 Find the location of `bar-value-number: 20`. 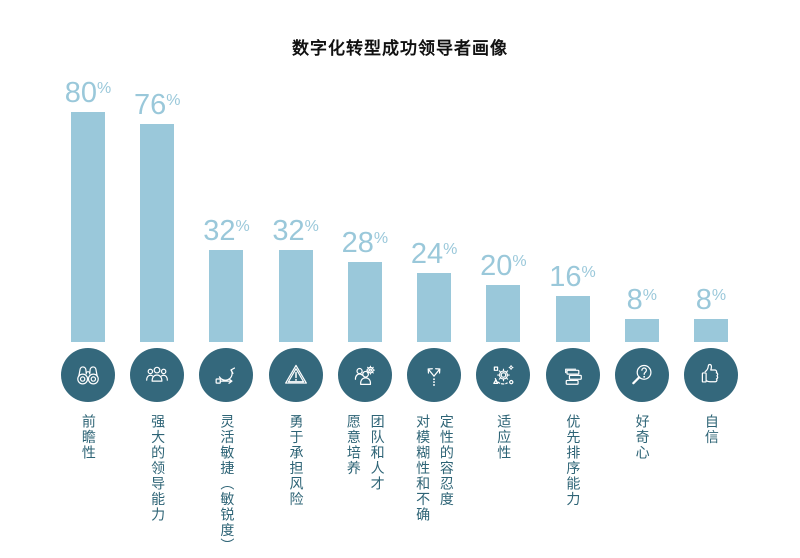

bar-value-number: 20 is located at coordinates (496, 265).